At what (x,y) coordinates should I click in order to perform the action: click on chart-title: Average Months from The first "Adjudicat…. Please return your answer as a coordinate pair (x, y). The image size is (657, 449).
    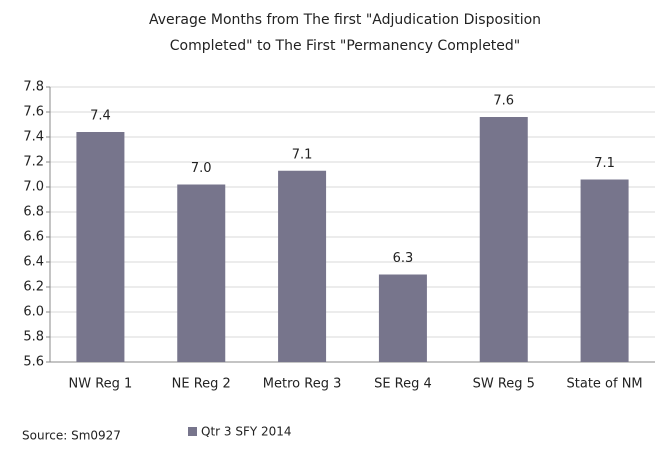
    Looking at the image, I should click on (345, 20).